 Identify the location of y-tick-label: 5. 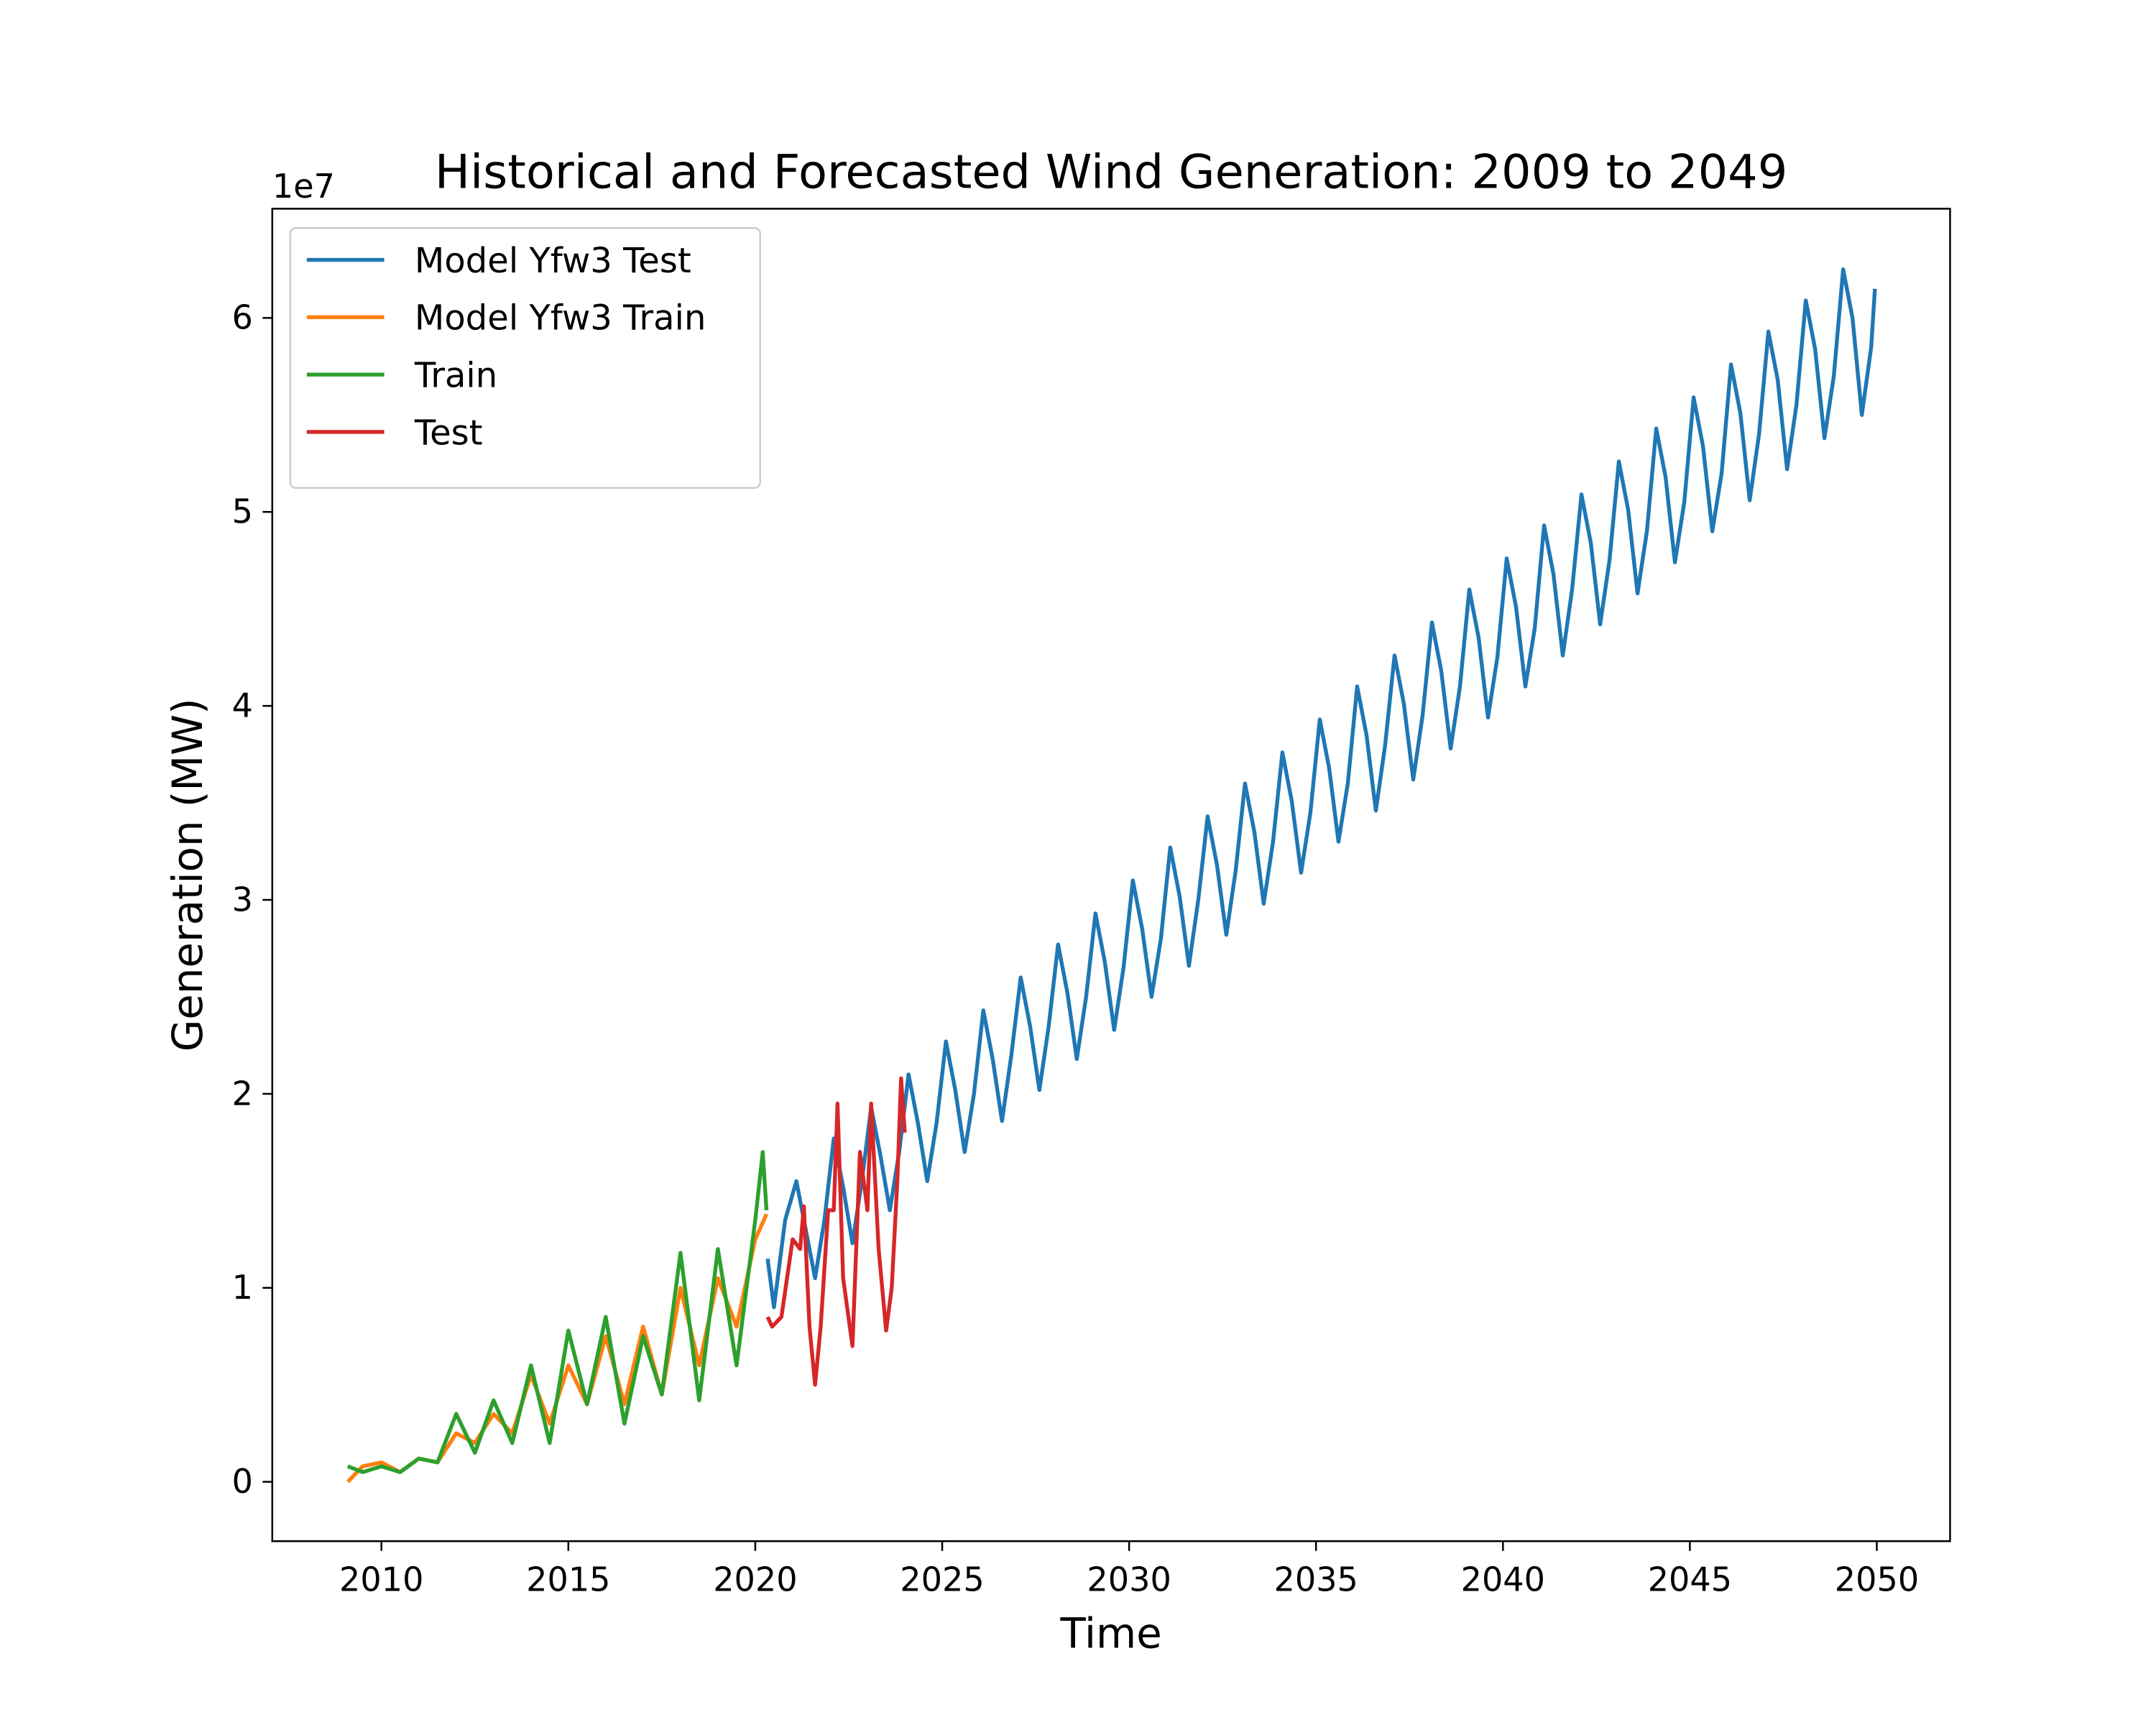
(243, 511).